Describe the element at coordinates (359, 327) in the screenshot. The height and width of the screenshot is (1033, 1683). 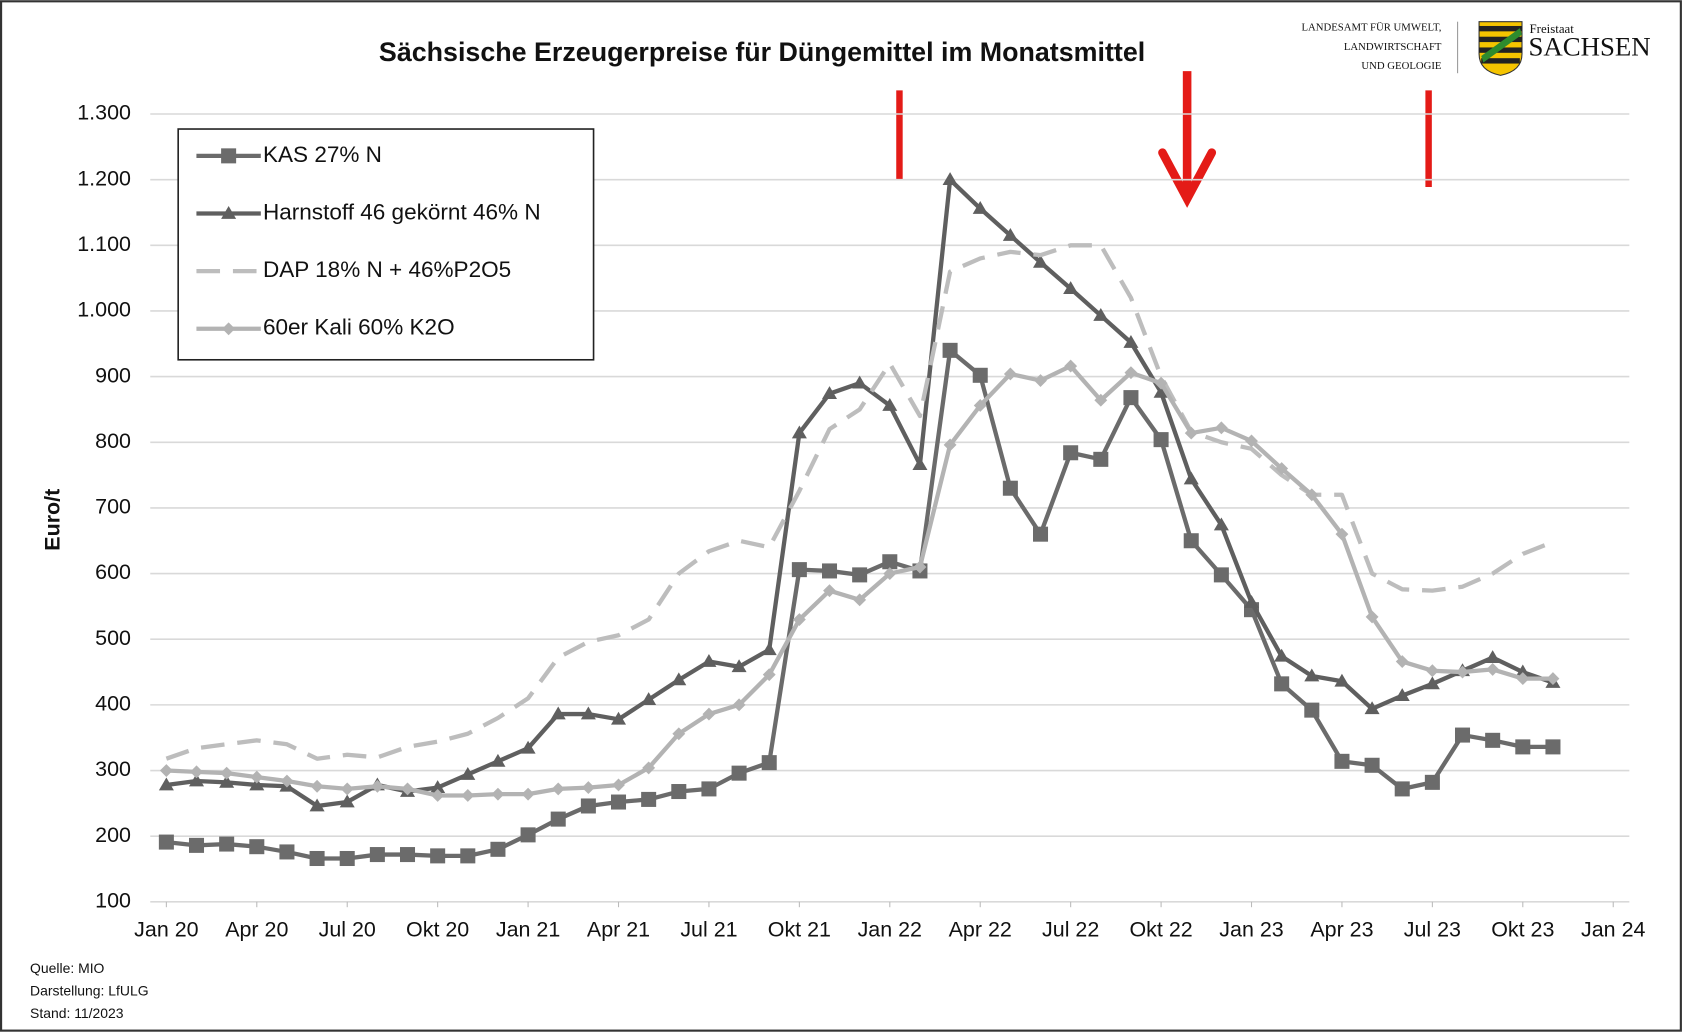
I see `legend-label: 60er Kali 60% K2O` at that location.